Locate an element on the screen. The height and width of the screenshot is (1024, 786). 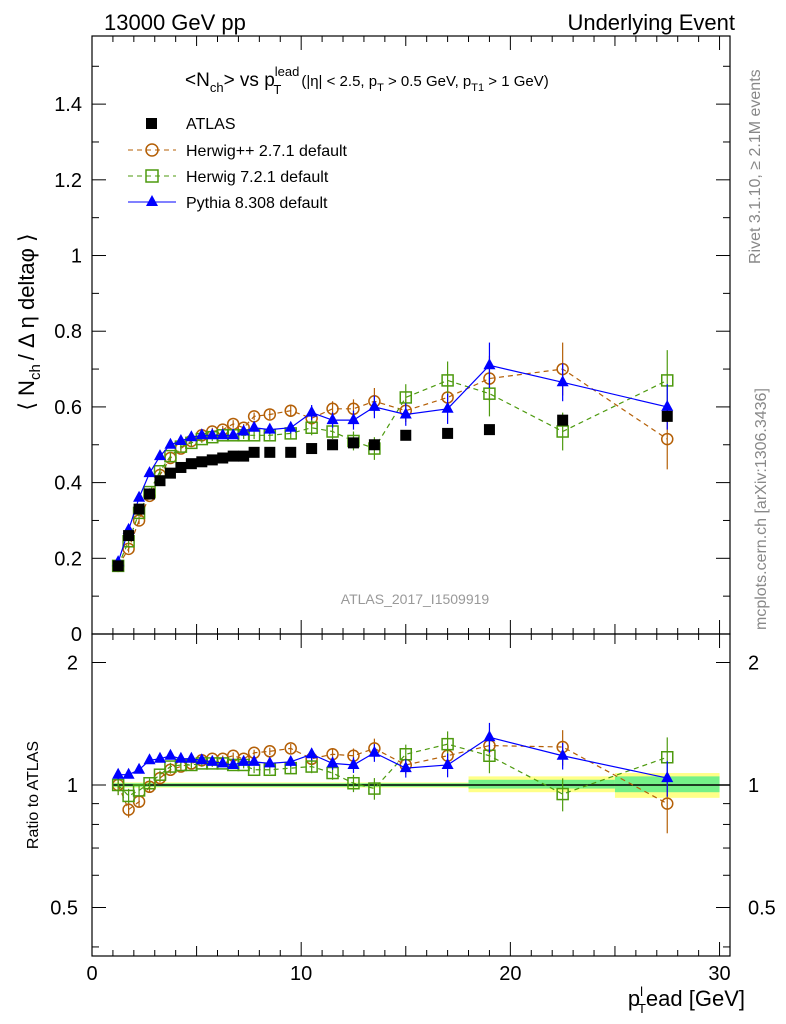
x-axis-label: pl Tead [GeV] is located at coordinates (686, 1000).